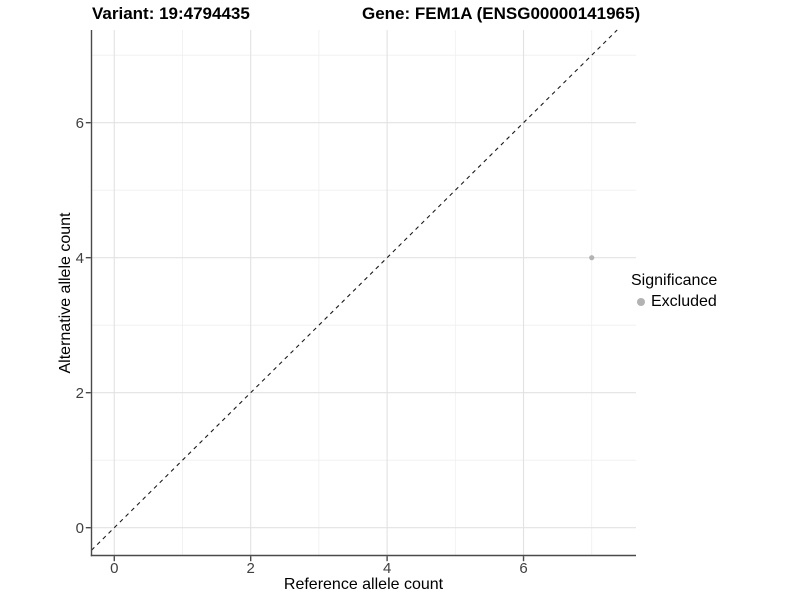 This screenshot has width=800, height=600. I want to click on legend: Significance Excluded, so click(674, 291).